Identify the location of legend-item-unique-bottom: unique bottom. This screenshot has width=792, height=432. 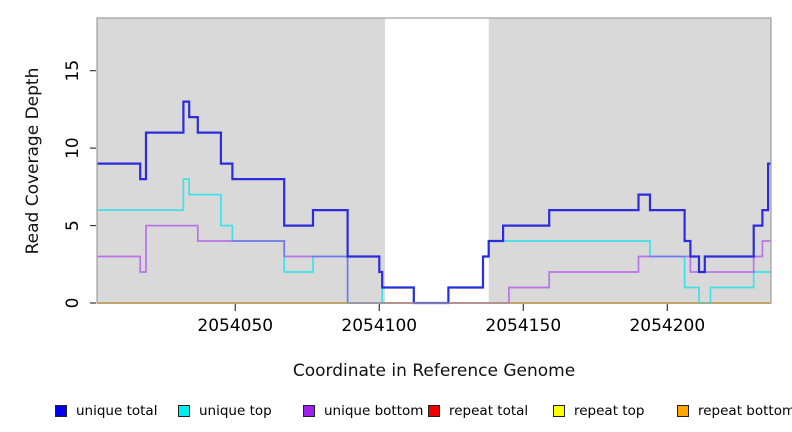
(363, 411).